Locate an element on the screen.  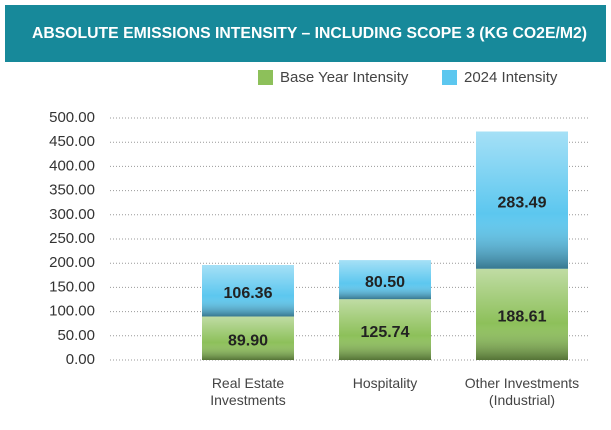
y-tick-label: 400.00 is located at coordinates (72, 165).